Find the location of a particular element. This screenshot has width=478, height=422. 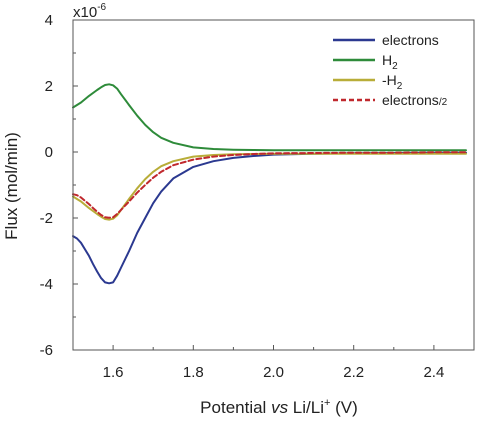

y-multiplier: x10-6 is located at coordinates (90, 11).